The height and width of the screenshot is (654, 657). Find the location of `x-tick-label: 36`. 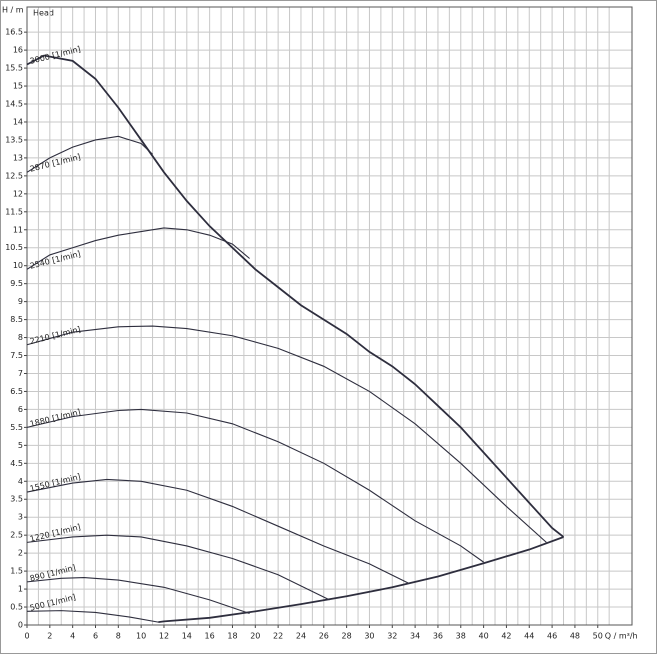

x-tick-label: 36 is located at coordinates (438, 636).